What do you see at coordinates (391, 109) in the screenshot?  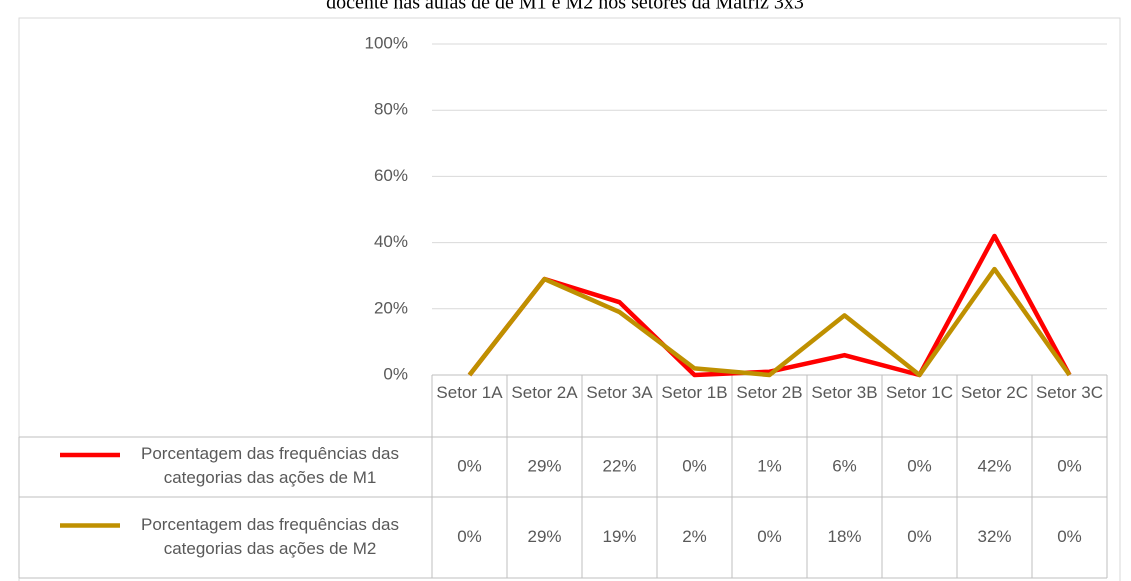 I see `y-tick-label: 80%` at bounding box center [391, 109].